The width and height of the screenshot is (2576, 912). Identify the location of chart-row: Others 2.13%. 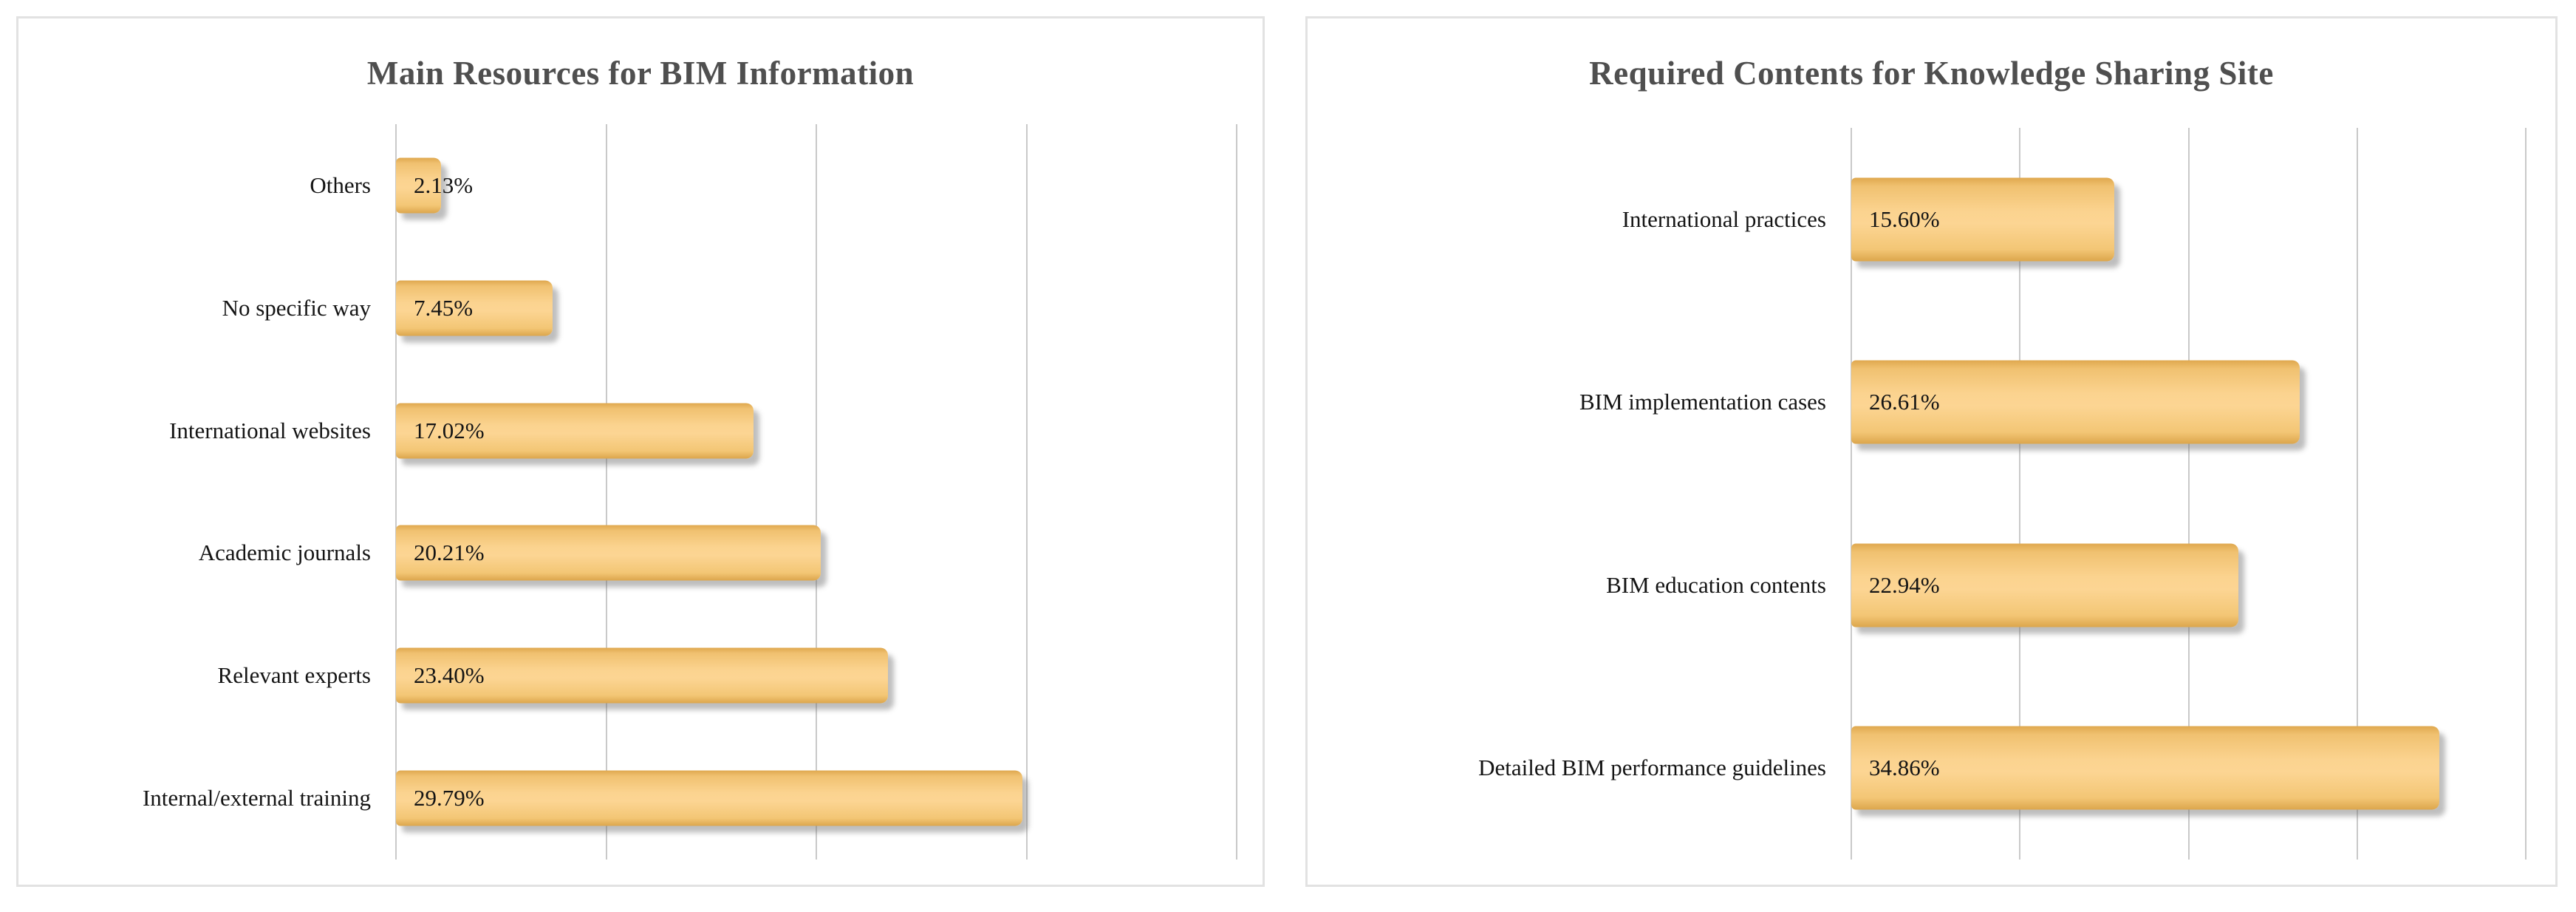
(773, 185).